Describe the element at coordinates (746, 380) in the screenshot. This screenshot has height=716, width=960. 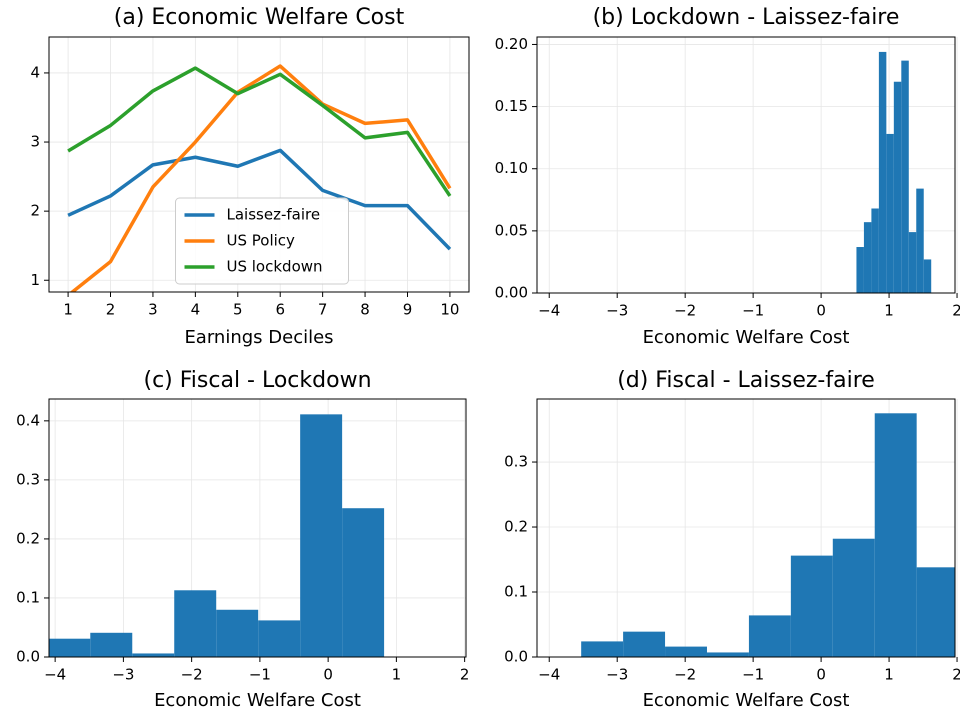
I see `chart-title: (d) Fiscal - Laissez-faire` at that location.